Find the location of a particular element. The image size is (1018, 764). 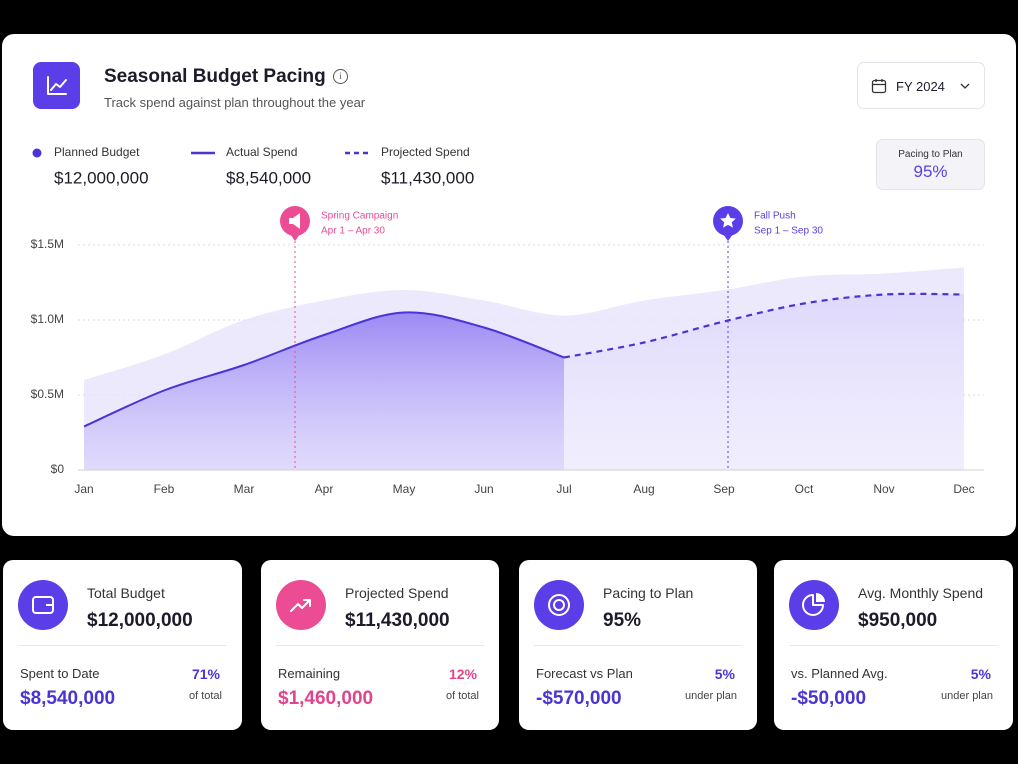

actual-line is located at coordinates (324, 369).